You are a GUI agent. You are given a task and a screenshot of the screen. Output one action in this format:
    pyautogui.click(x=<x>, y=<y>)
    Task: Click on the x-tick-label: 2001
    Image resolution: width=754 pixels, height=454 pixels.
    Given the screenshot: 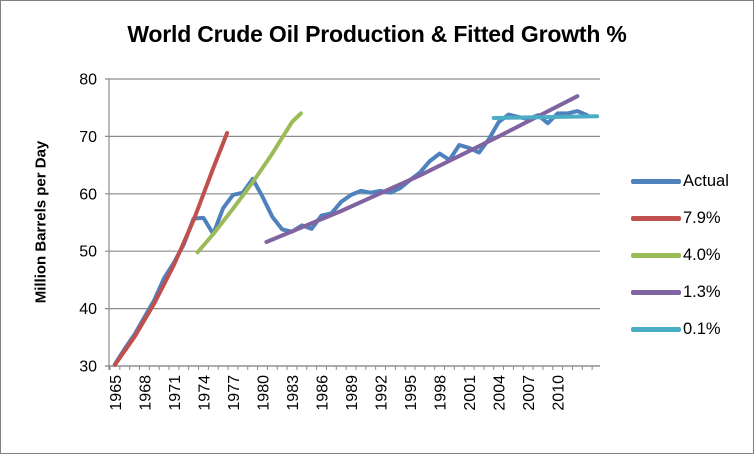 What is the action you would take?
    pyautogui.click(x=470, y=393)
    